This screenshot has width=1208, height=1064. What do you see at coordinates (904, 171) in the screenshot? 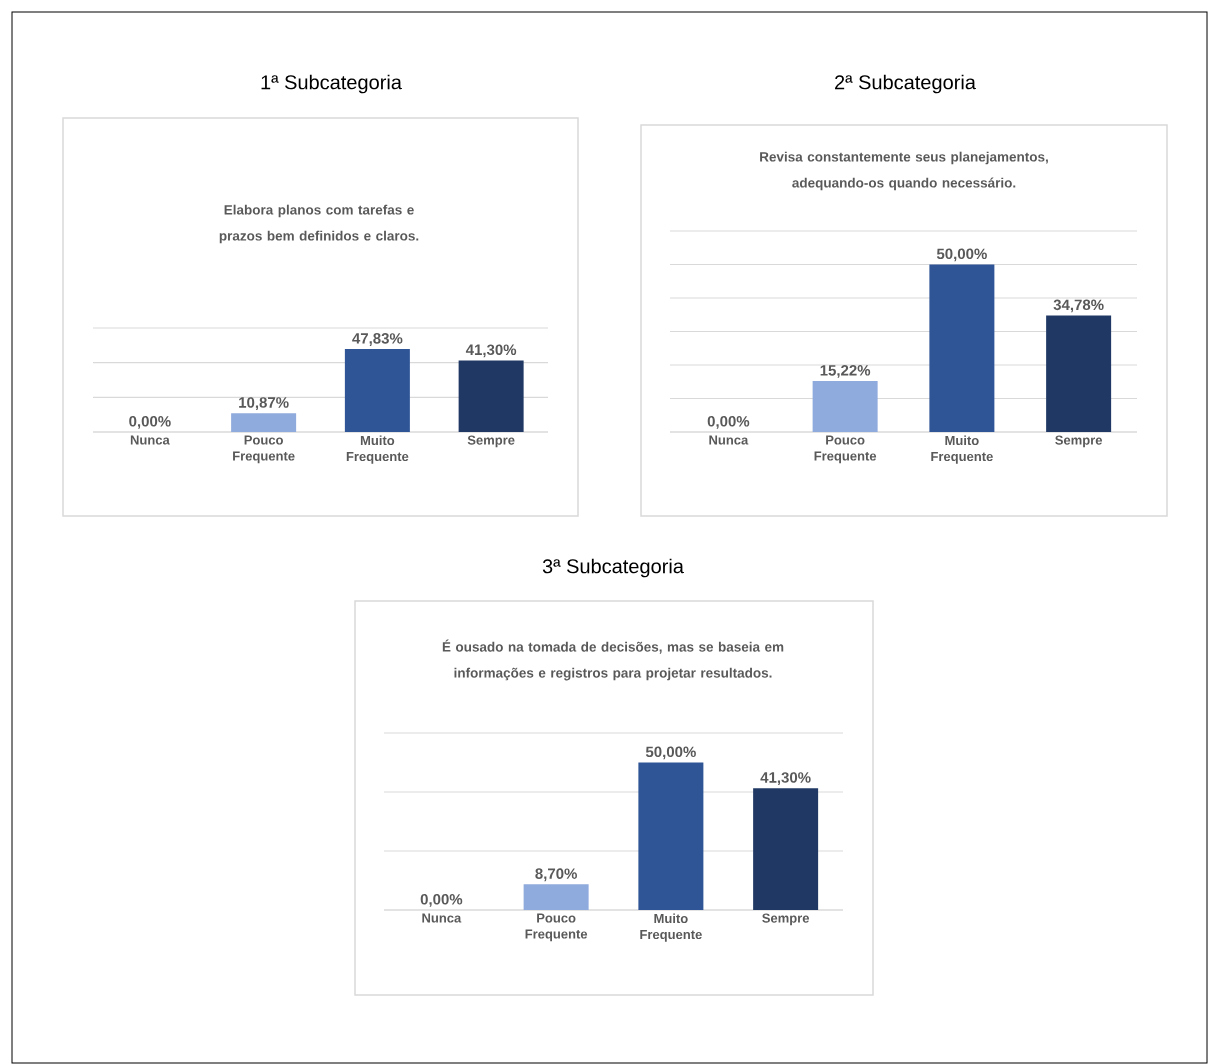
I see `chart-subtitle: Revisa constantemente seus planejamentos, adequando-os quando necessário.` at bounding box center [904, 171].